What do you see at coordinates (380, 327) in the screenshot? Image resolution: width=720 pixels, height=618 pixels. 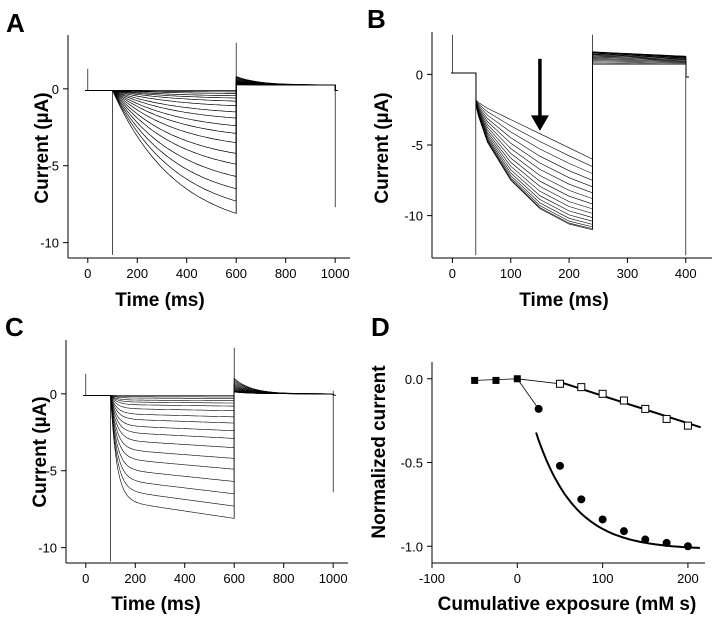 I see `panel-d-letter: D` at bounding box center [380, 327].